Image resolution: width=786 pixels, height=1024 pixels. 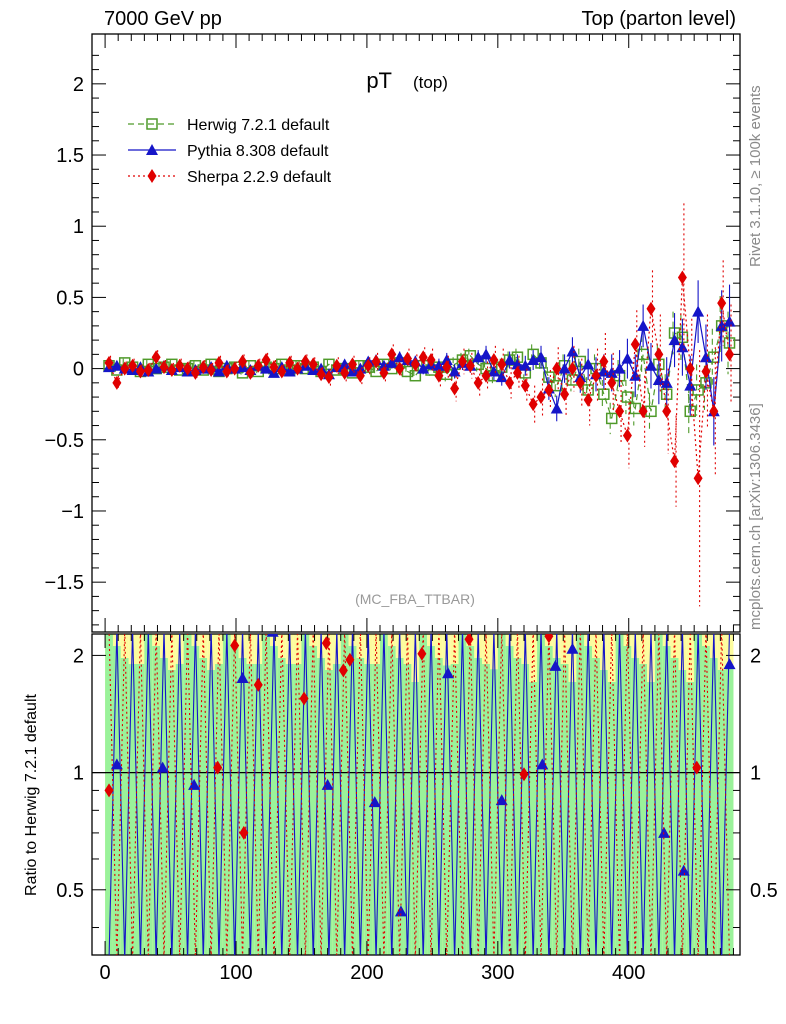 I want to click on ratio-y-tick-label: 1, so click(x=78, y=774).